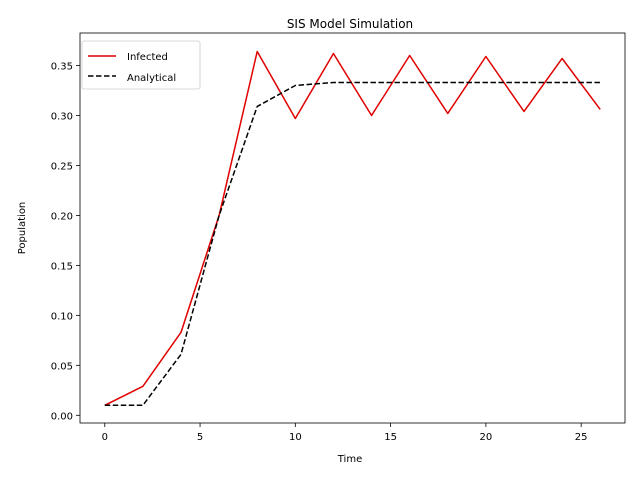 This screenshot has width=640, height=480. What do you see at coordinates (65, 241) in the screenshot?
I see `y-axis-ticks: 0.00 0.05 0.10 0.15 0.20 0.25 0.30 0.35` at bounding box center [65, 241].